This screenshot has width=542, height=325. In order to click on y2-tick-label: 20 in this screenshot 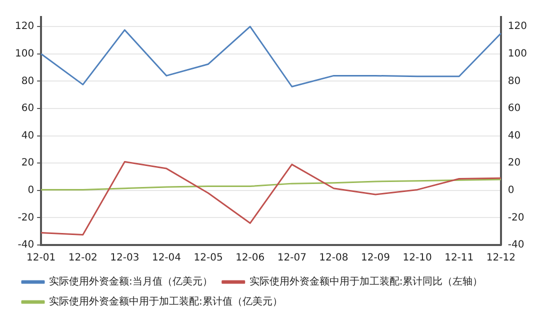, I will do `click(514, 163)`.